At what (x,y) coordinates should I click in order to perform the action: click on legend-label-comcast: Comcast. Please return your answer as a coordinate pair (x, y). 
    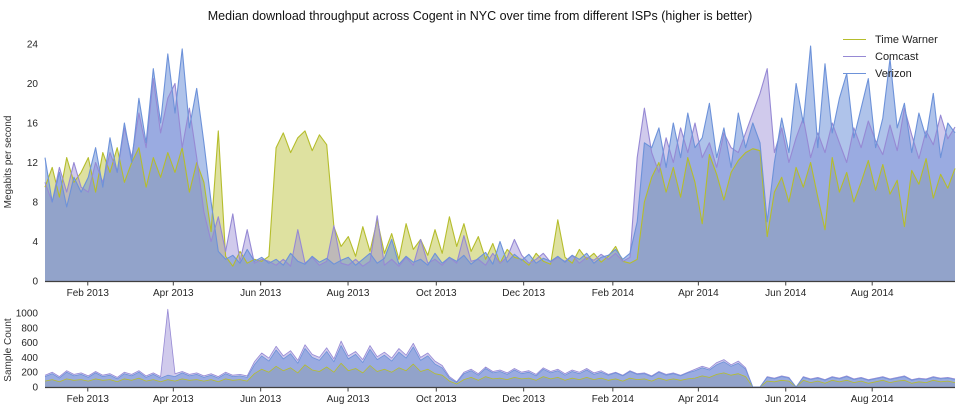
    Looking at the image, I should click on (897, 56).